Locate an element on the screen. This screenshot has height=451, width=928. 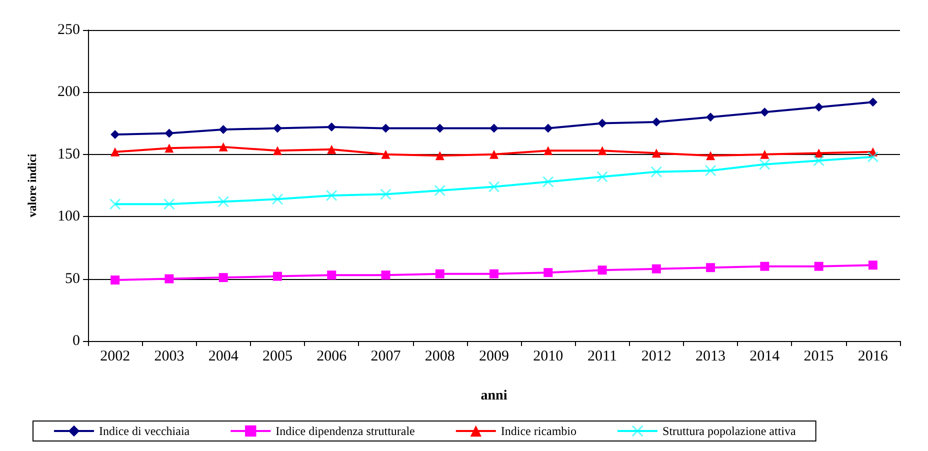
x-tick-label: 2010 is located at coordinates (548, 356).